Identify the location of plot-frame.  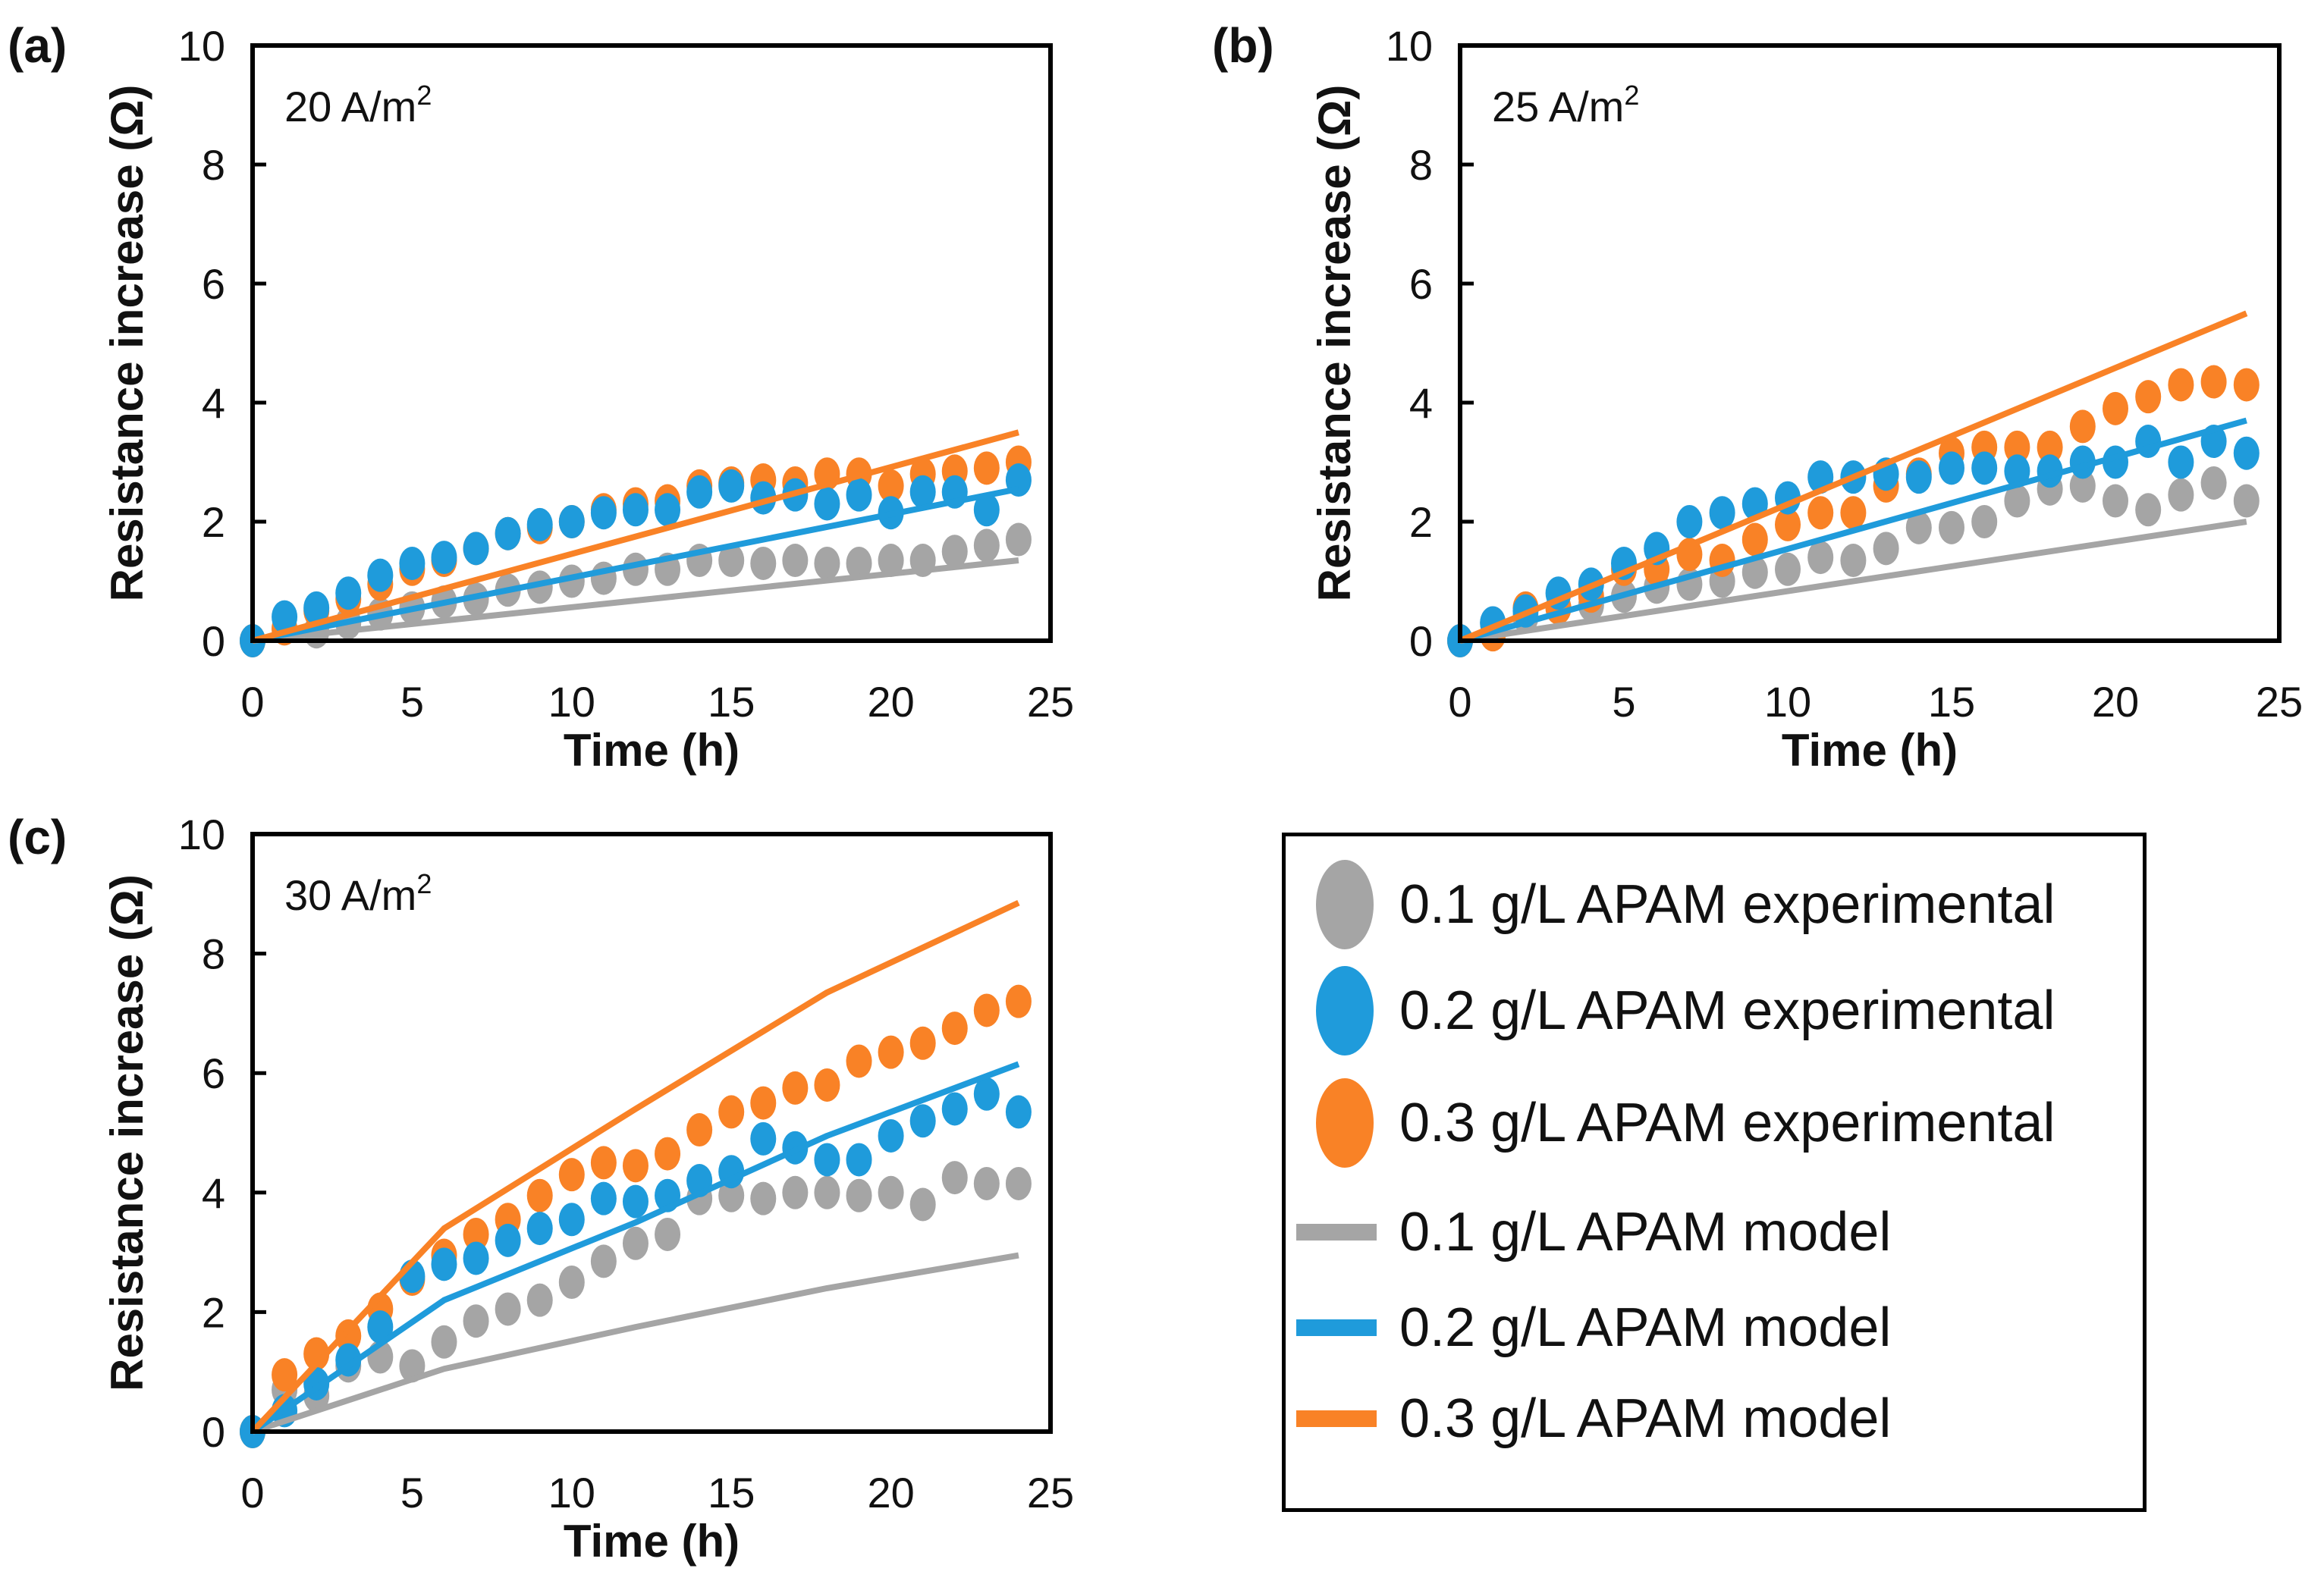
(651, 343).